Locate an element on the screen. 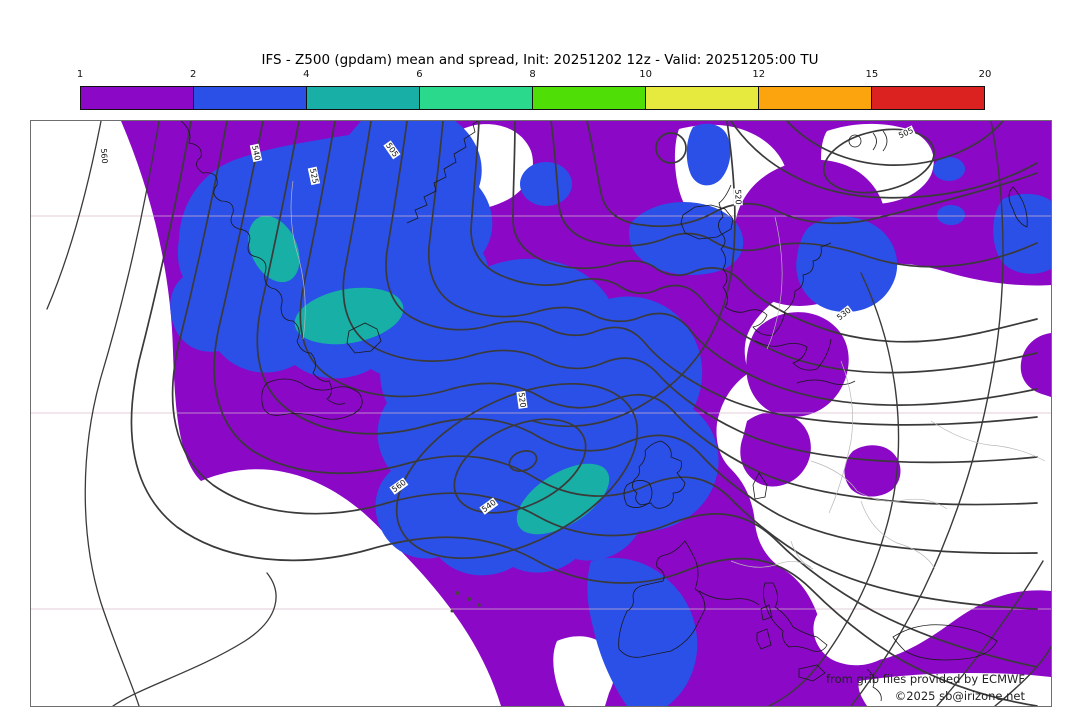  colorbar-tick-2: 2 is located at coordinates (193, 74).